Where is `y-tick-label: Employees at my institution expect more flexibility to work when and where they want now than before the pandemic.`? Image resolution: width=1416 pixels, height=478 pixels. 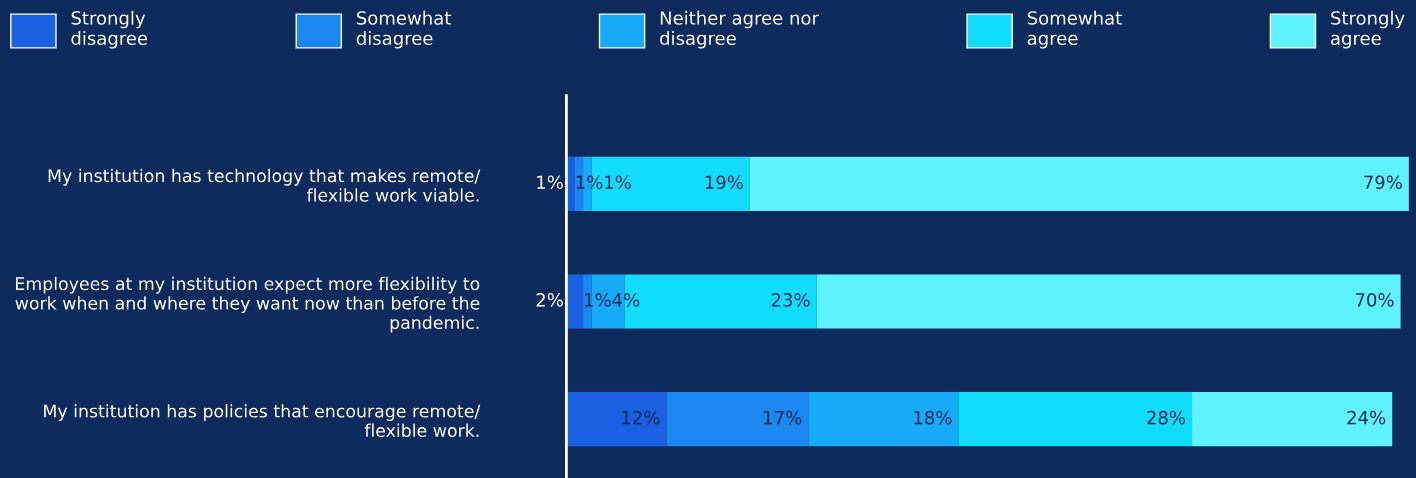
y-tick-label: Employees at my institution expect more flexibility to work when and where they want now than before the pandemic. is located at coordinates (247, 304).